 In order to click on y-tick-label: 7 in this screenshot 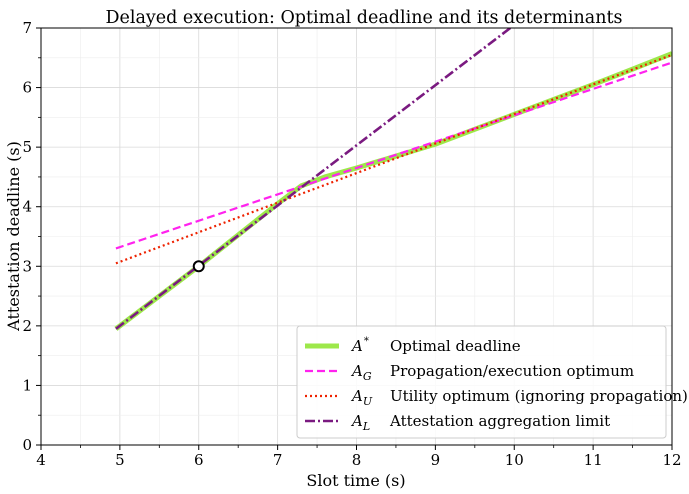, I will do `click(27, 28)`.